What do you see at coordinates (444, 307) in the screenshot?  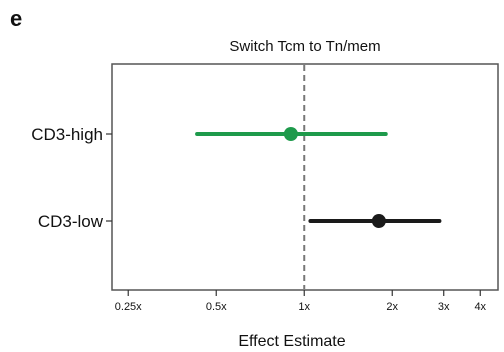 I see `x-tick-label: 3x` at bounding box center [444, 307].